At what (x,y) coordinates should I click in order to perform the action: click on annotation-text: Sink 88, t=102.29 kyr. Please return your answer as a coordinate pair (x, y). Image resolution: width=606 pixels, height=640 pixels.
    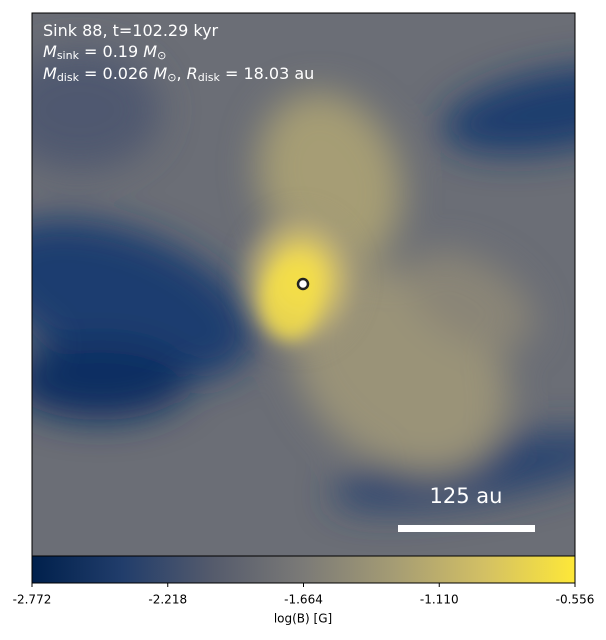
    Looking at the image, I should click on (131, 30).